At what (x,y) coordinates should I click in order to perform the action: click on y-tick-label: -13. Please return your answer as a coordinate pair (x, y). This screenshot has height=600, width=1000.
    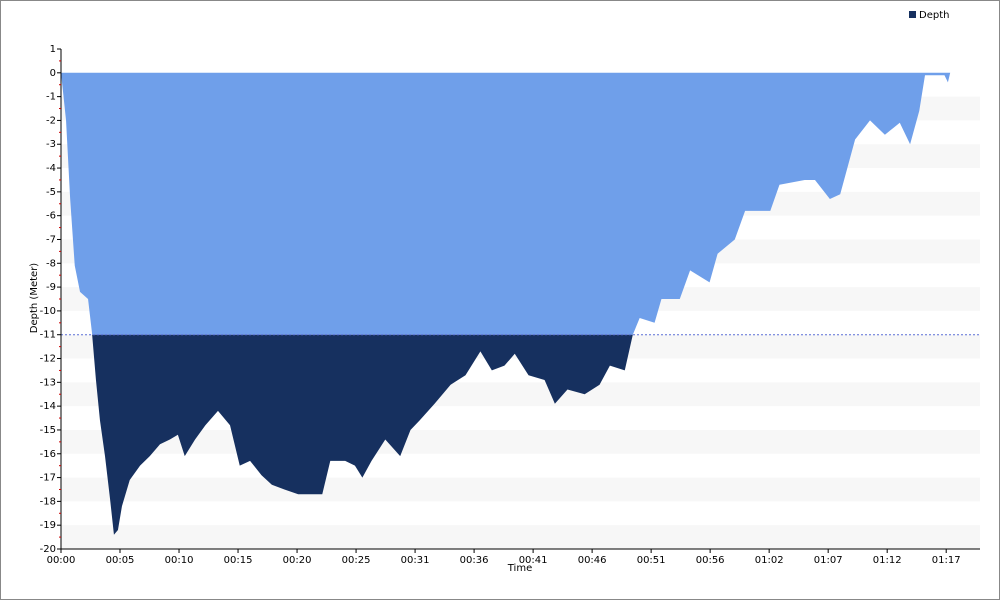
    Looking at the image, I should click on (48, 382).